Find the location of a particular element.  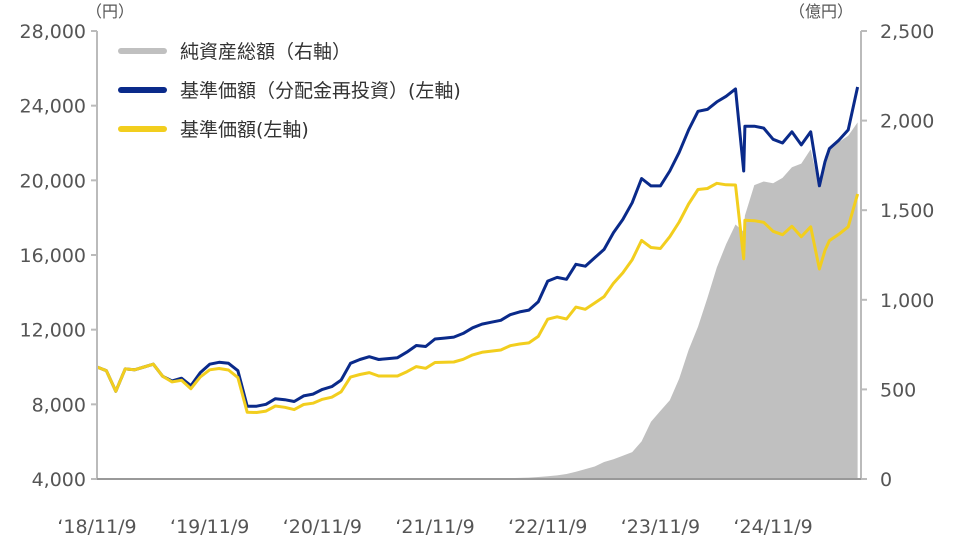

right-tick-label: 2,000 is located at coordinates (907, 122).